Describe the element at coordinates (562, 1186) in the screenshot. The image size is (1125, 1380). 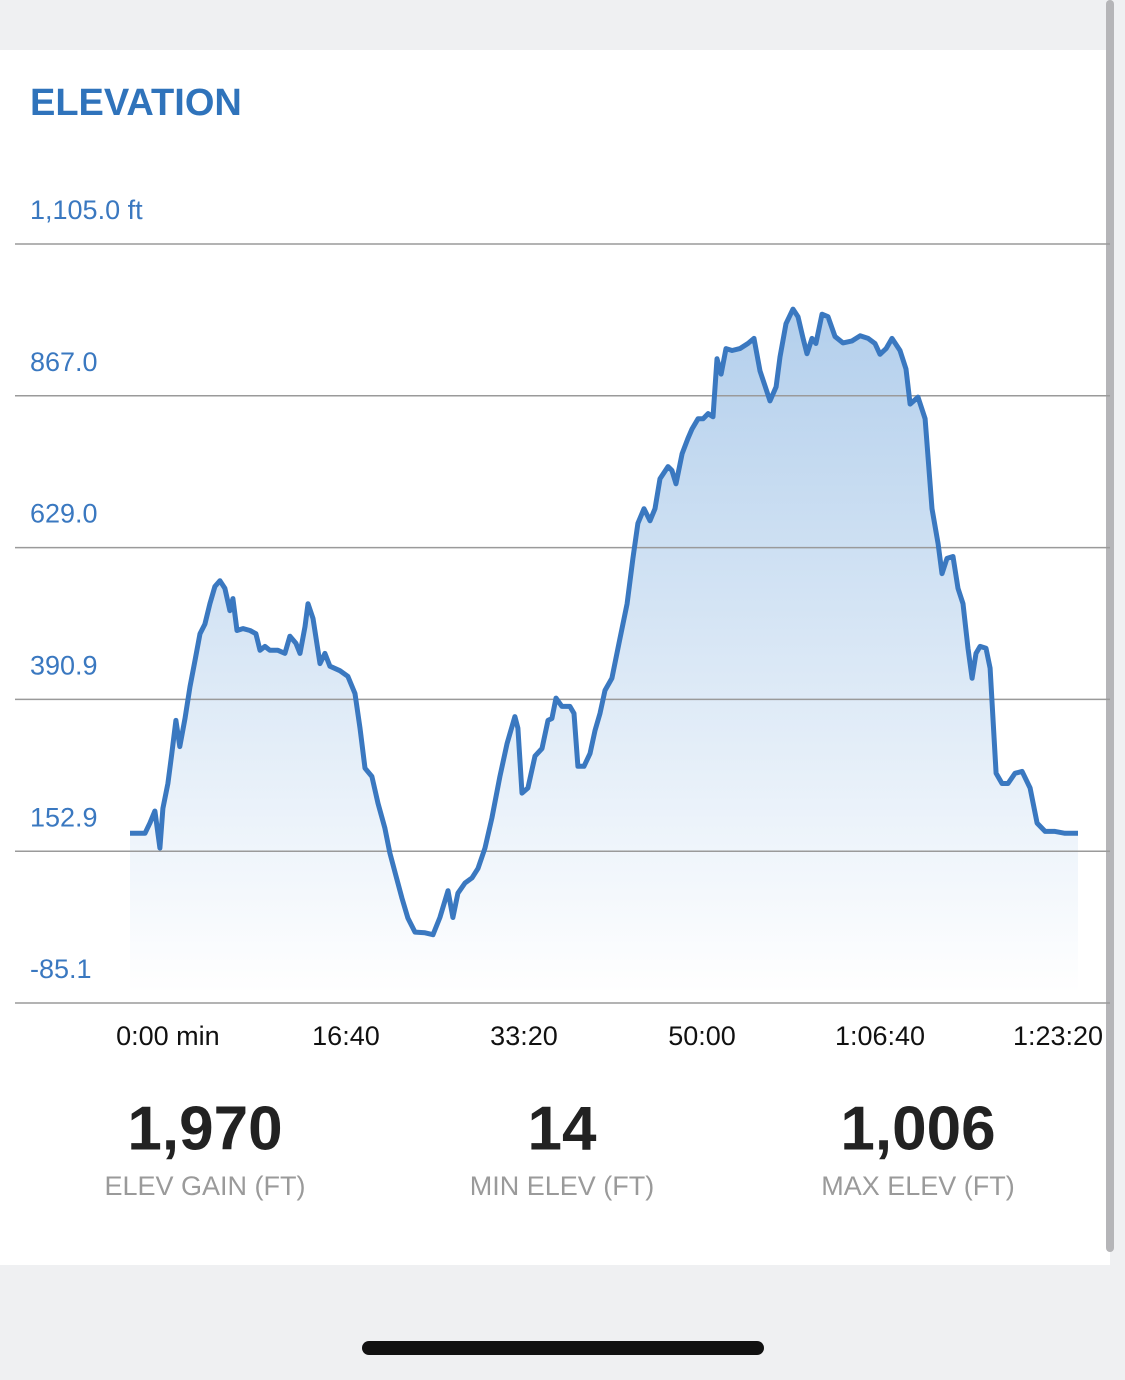
I see `stat-label: MIN ELEV (FT)` at that location.